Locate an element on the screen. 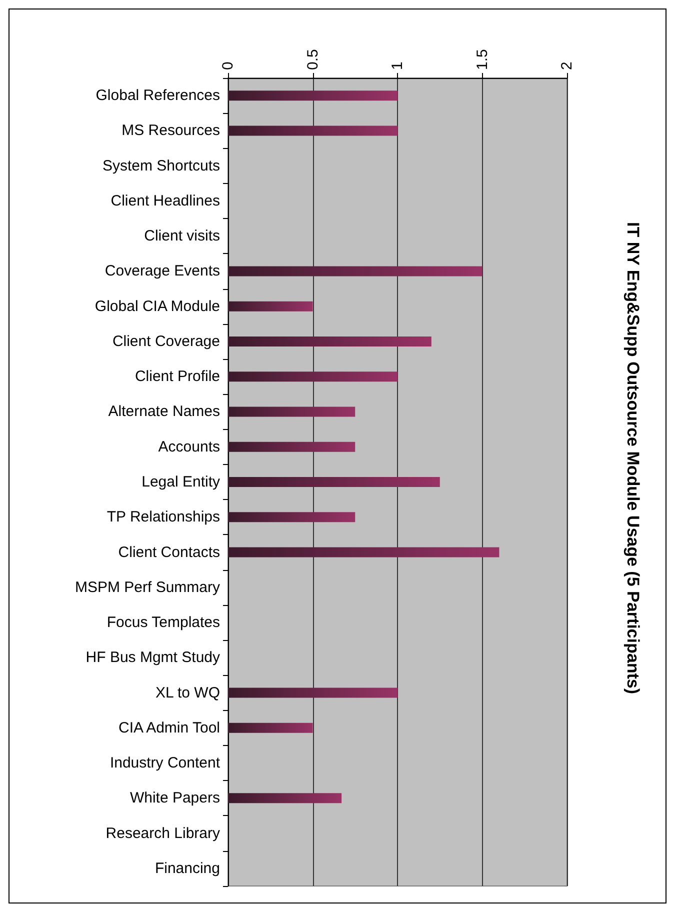 Image resolution: width=675 pixels, height=912 pixels. y-tick-label: Client Profile is located at coordinates (177, 377).